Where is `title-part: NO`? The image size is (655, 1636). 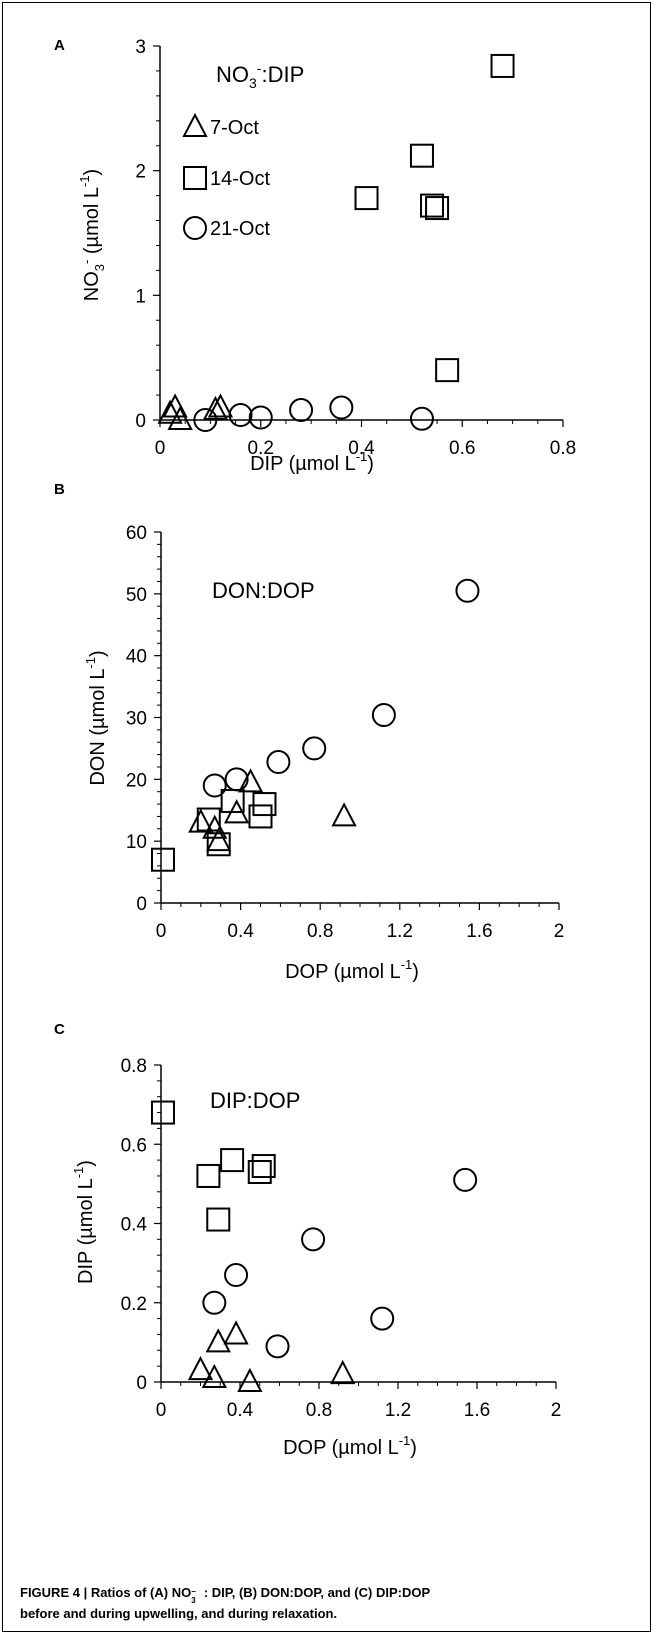
title-part: NO is located at coordinates (232, 74).